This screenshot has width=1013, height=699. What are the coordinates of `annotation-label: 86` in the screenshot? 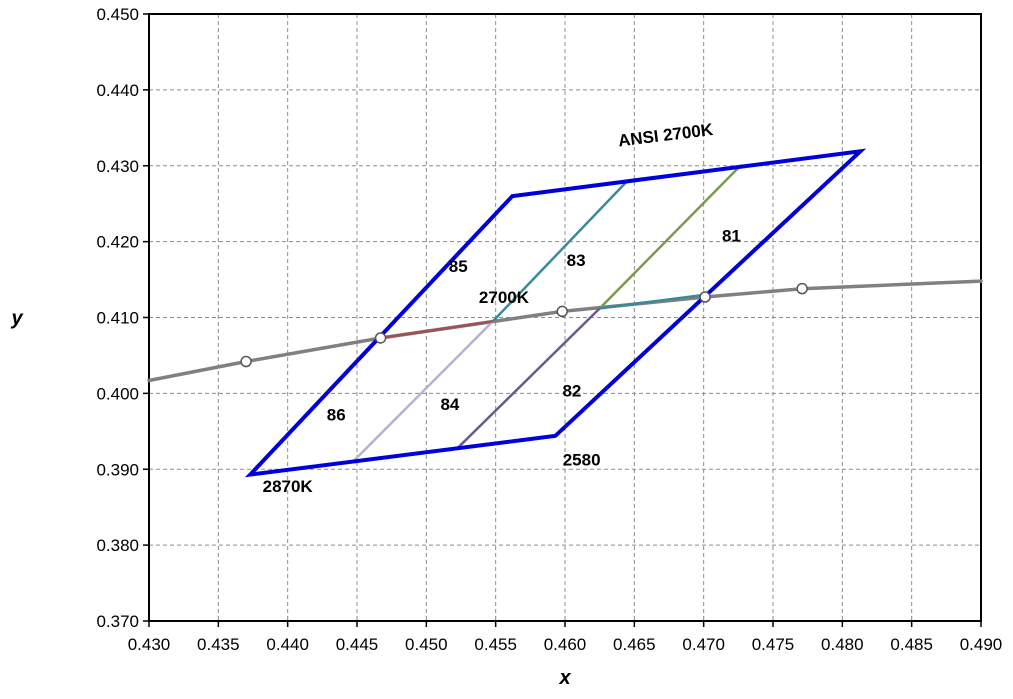 It's located at (336, 415).